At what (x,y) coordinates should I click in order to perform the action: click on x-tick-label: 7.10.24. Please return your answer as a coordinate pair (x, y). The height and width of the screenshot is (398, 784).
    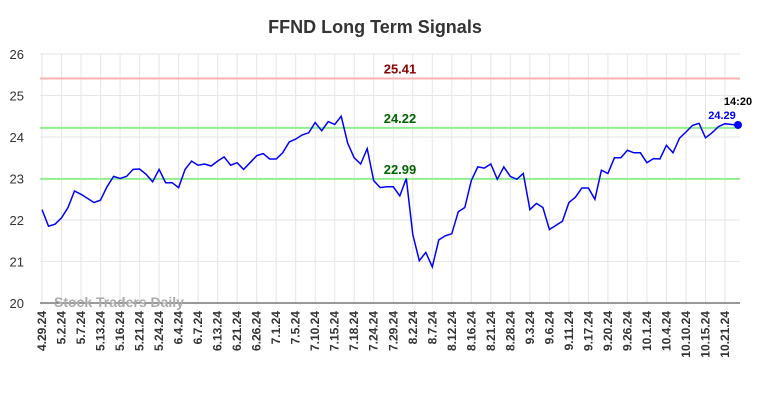
    Looking at the image, I should click on (315, 331).